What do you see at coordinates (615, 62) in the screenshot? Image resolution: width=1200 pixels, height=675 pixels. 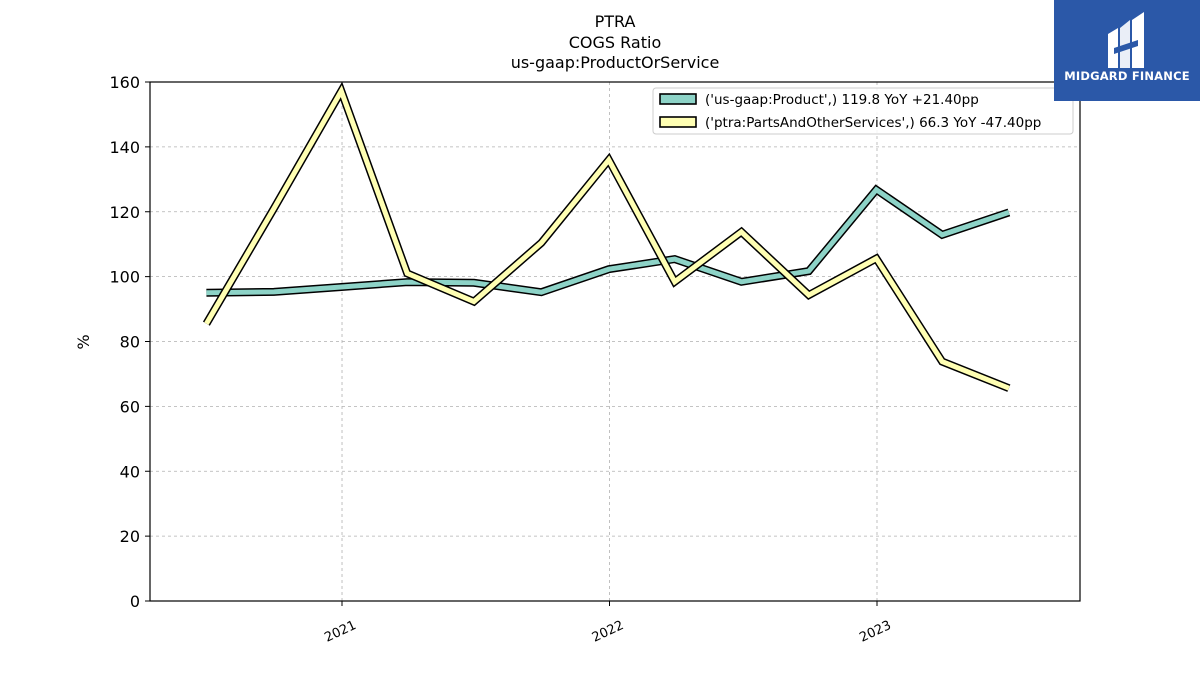 I see `chart-subtitle-2: us-gaap:ProductOrService` at bounding box center [615, 62].